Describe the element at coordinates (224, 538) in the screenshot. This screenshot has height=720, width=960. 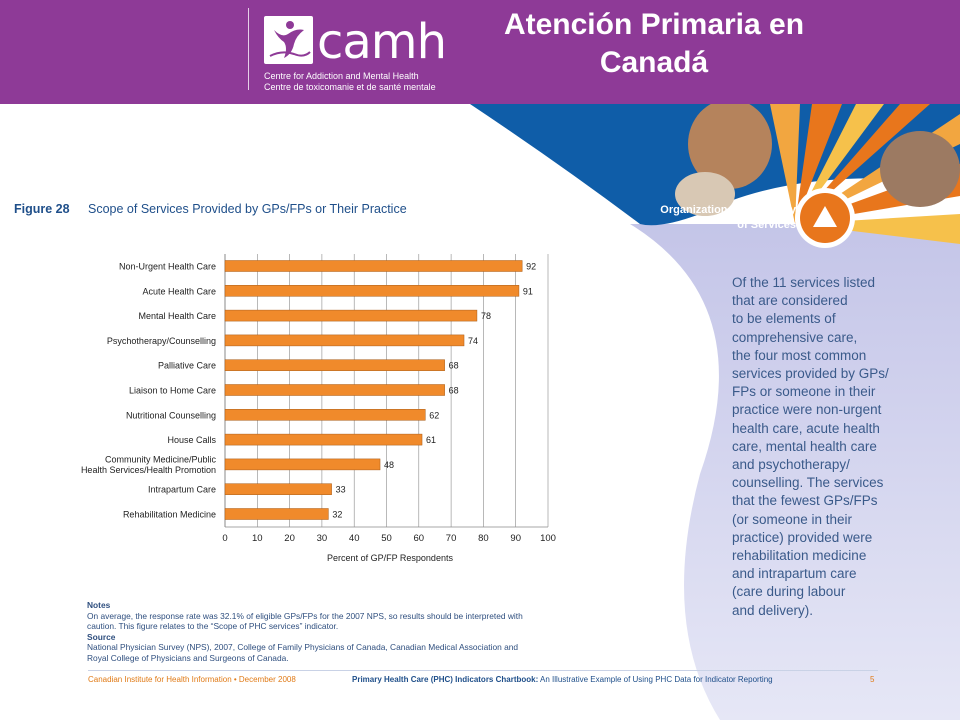
I see `x-tick-label: 0` at that location.